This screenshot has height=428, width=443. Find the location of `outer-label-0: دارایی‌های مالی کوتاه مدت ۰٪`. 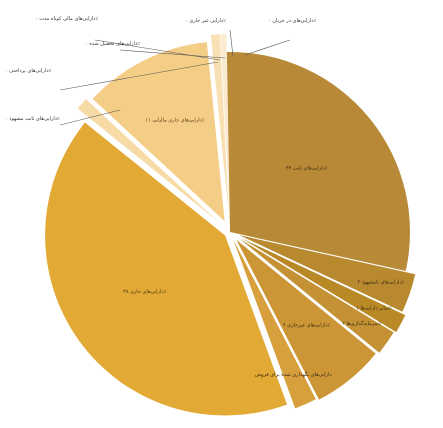

outer-label-0: دارایی‌های مالی کوتاه مدت ۰٪ is located at coordinates (67, 19).